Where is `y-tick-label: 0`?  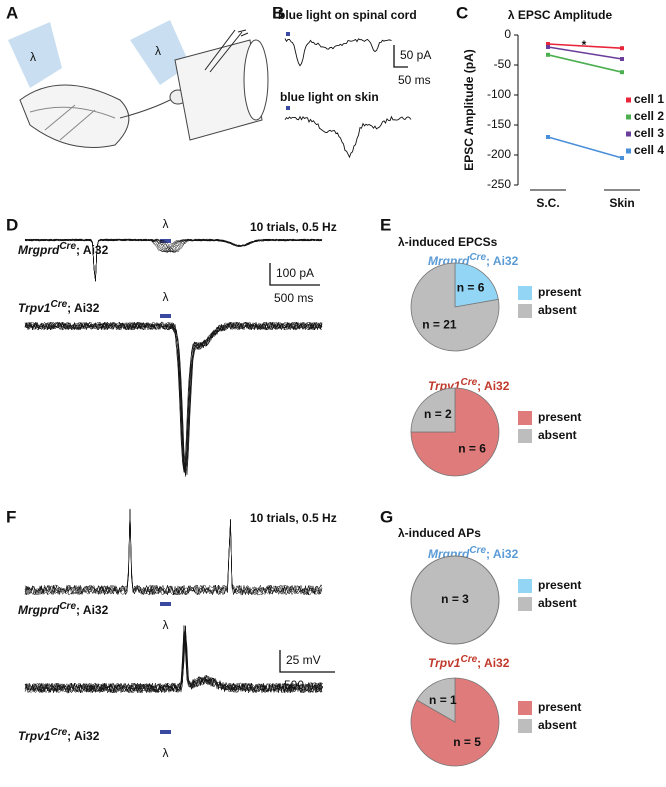
y-tick-label: 0 is located at coordinates (507, 34).